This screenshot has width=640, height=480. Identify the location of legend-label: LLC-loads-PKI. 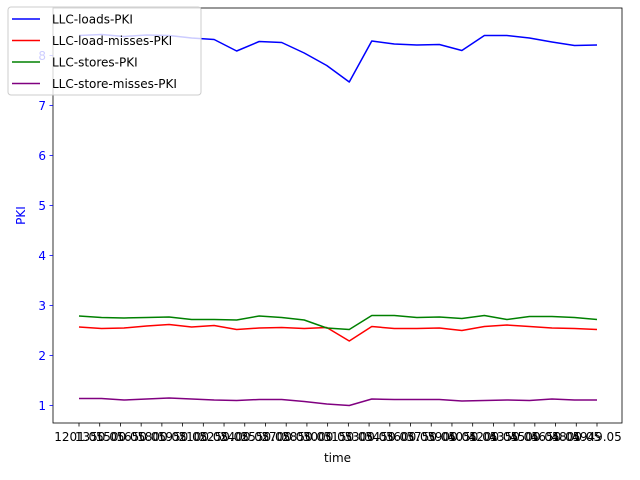
(92, 19).